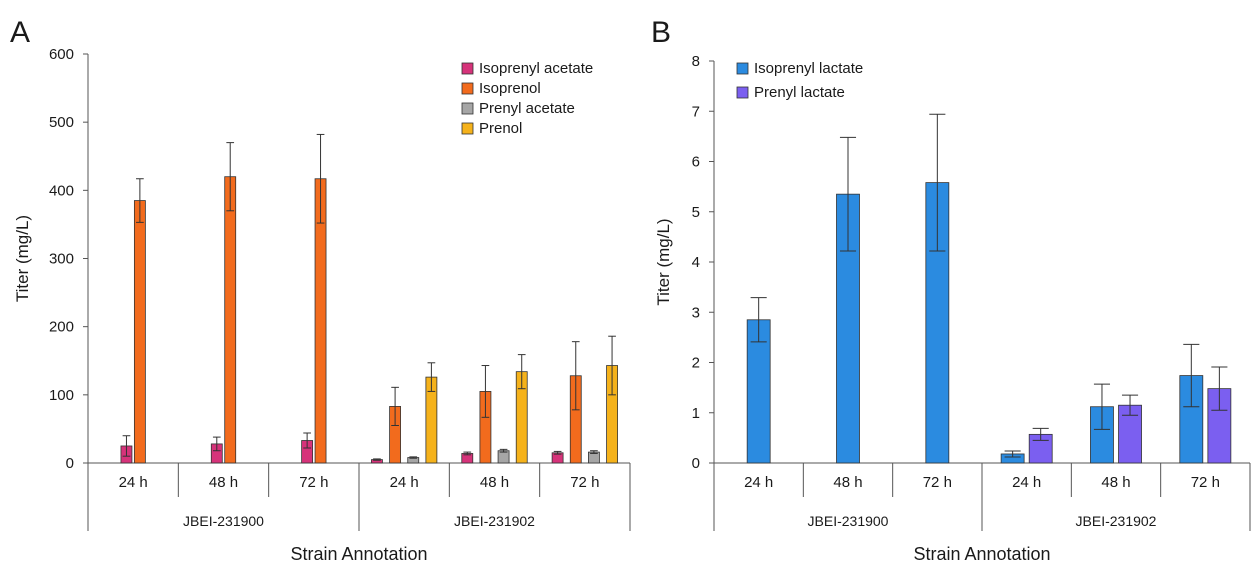 This screenshot has width=1254, height=564. I want to click on y-tick-label: 500, so click(61, 122).